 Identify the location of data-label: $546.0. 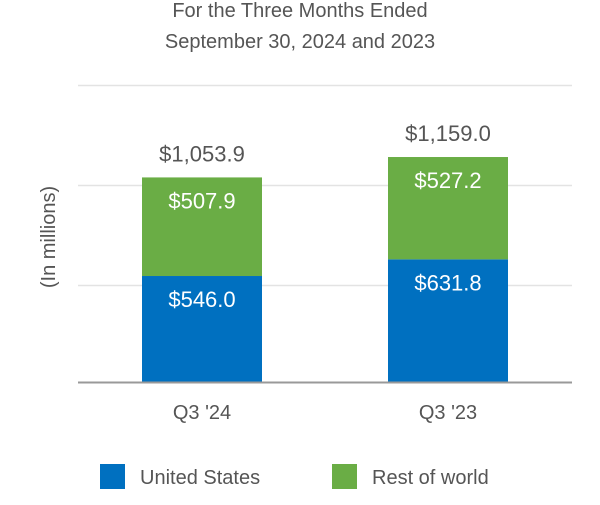
(201, 299).